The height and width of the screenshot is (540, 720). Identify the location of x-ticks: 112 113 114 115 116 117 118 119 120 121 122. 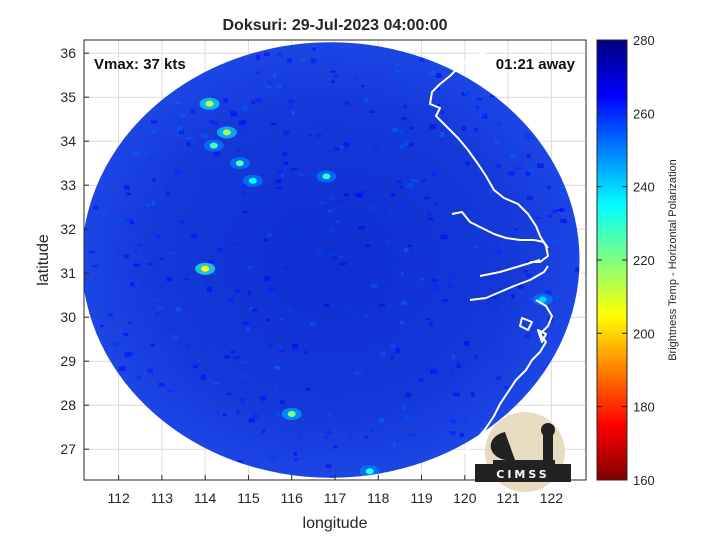
(335, 490).